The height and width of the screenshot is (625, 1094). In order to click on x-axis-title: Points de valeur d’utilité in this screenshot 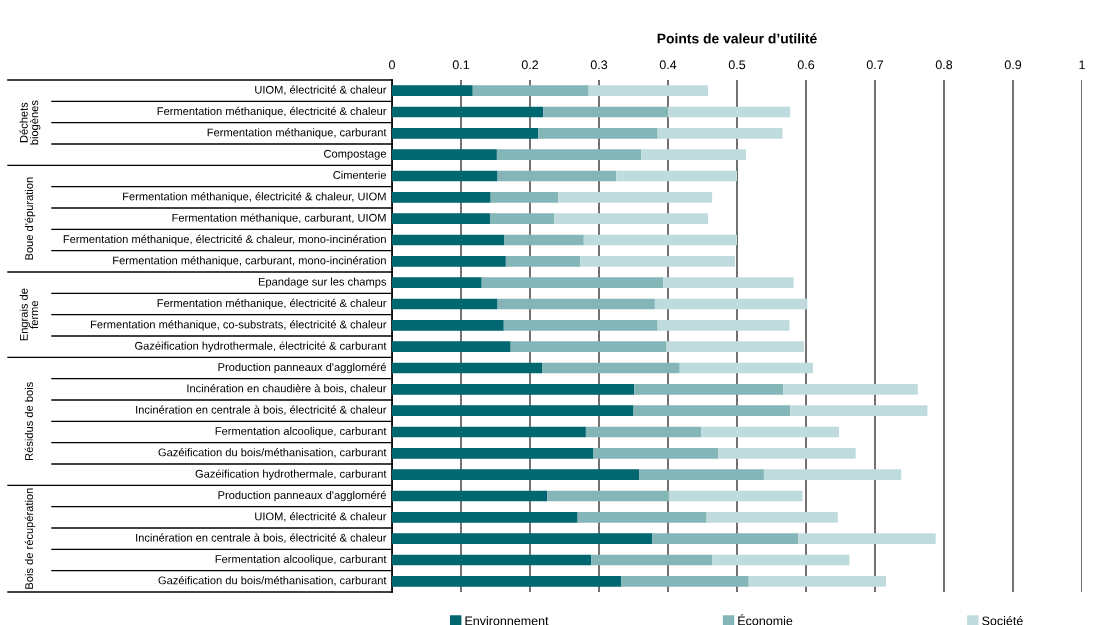, I will do `click(737, 38)`.